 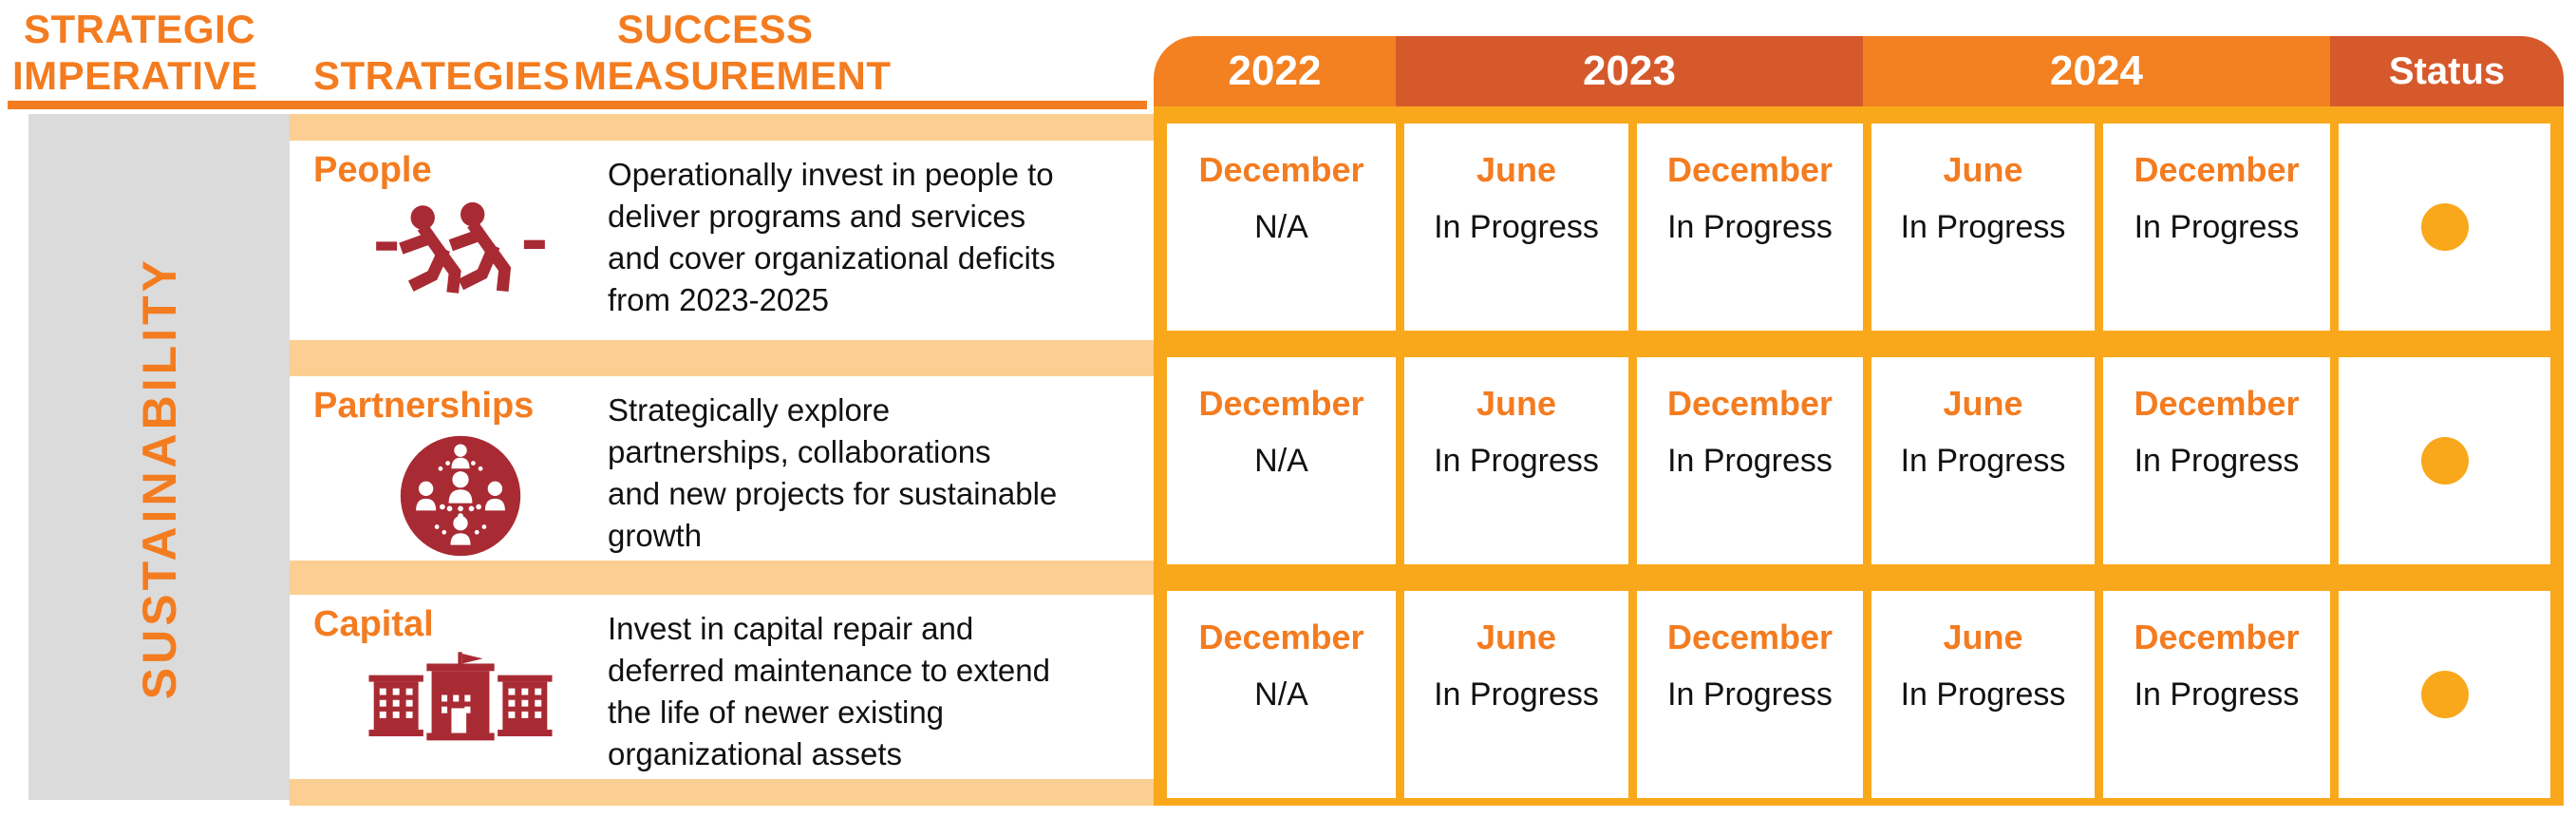 I want to click on column-header-success-measurement: SUCCESS MEASUREMENT, so click(x=732, y=52).